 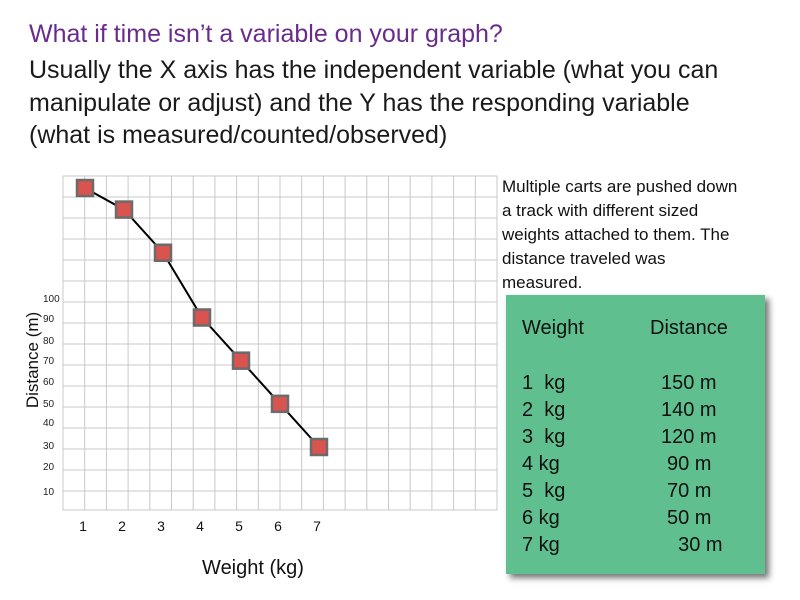 I want to click on table-header-weight: Weight, so click(x=553, y=328).